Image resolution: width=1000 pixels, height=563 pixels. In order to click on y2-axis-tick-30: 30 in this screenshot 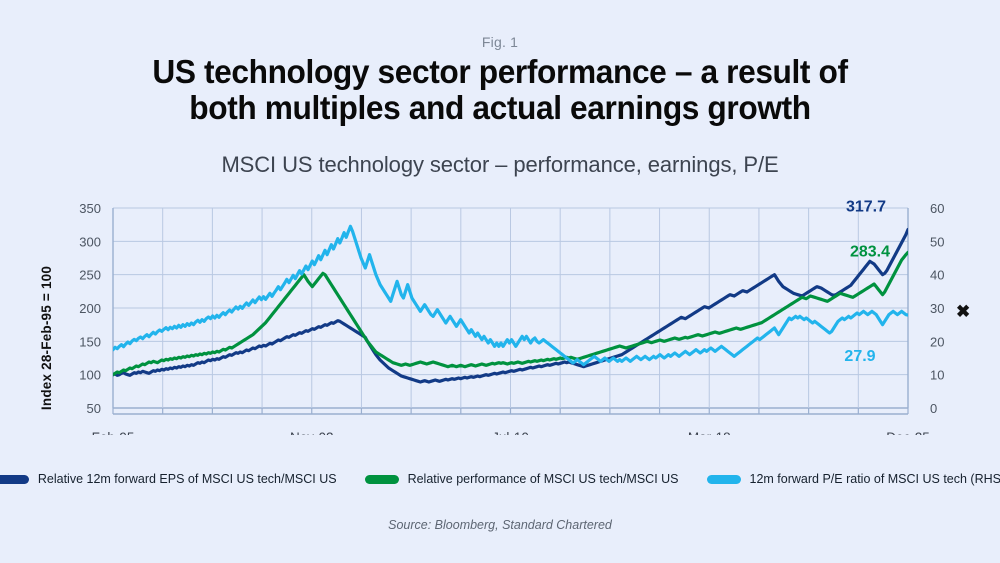, I will do `click(937, 308)`.